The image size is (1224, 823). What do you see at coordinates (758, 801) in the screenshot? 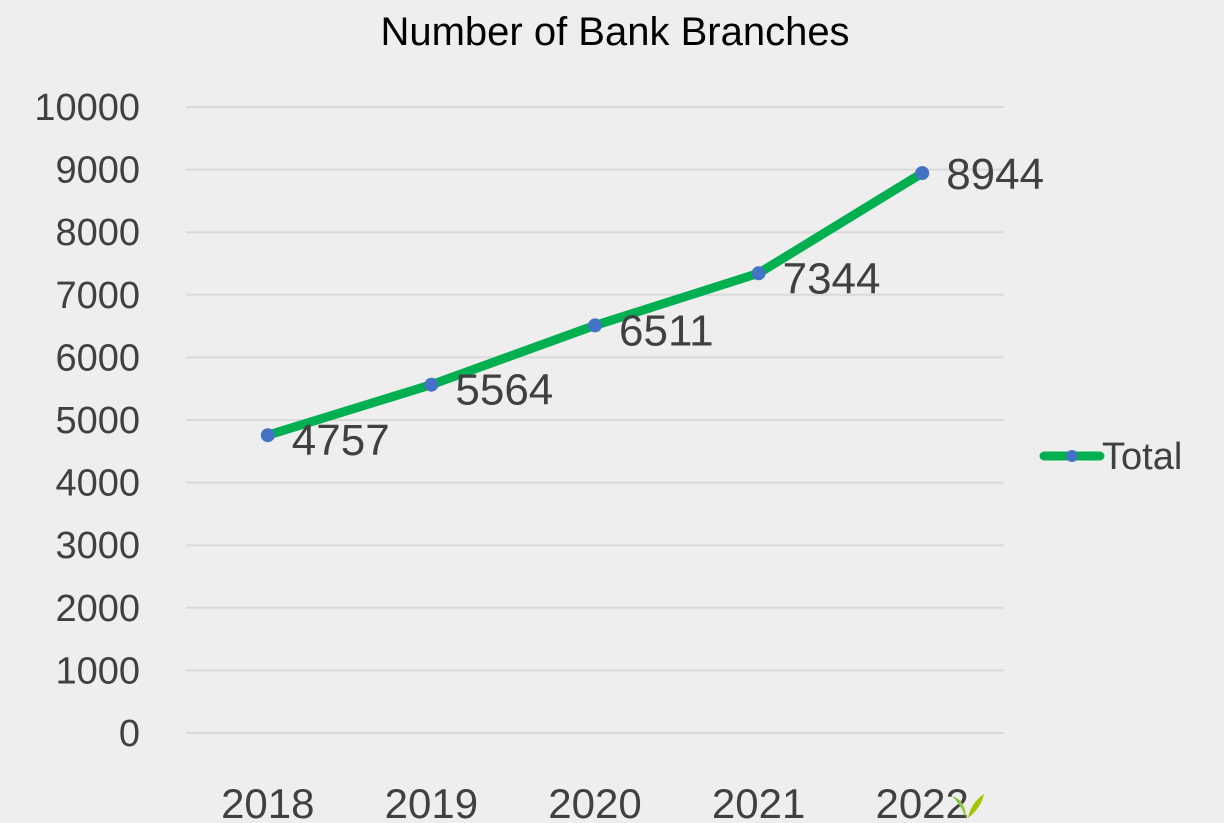
I see `x-tick-label: 2021` at bounding box center [758, 801].